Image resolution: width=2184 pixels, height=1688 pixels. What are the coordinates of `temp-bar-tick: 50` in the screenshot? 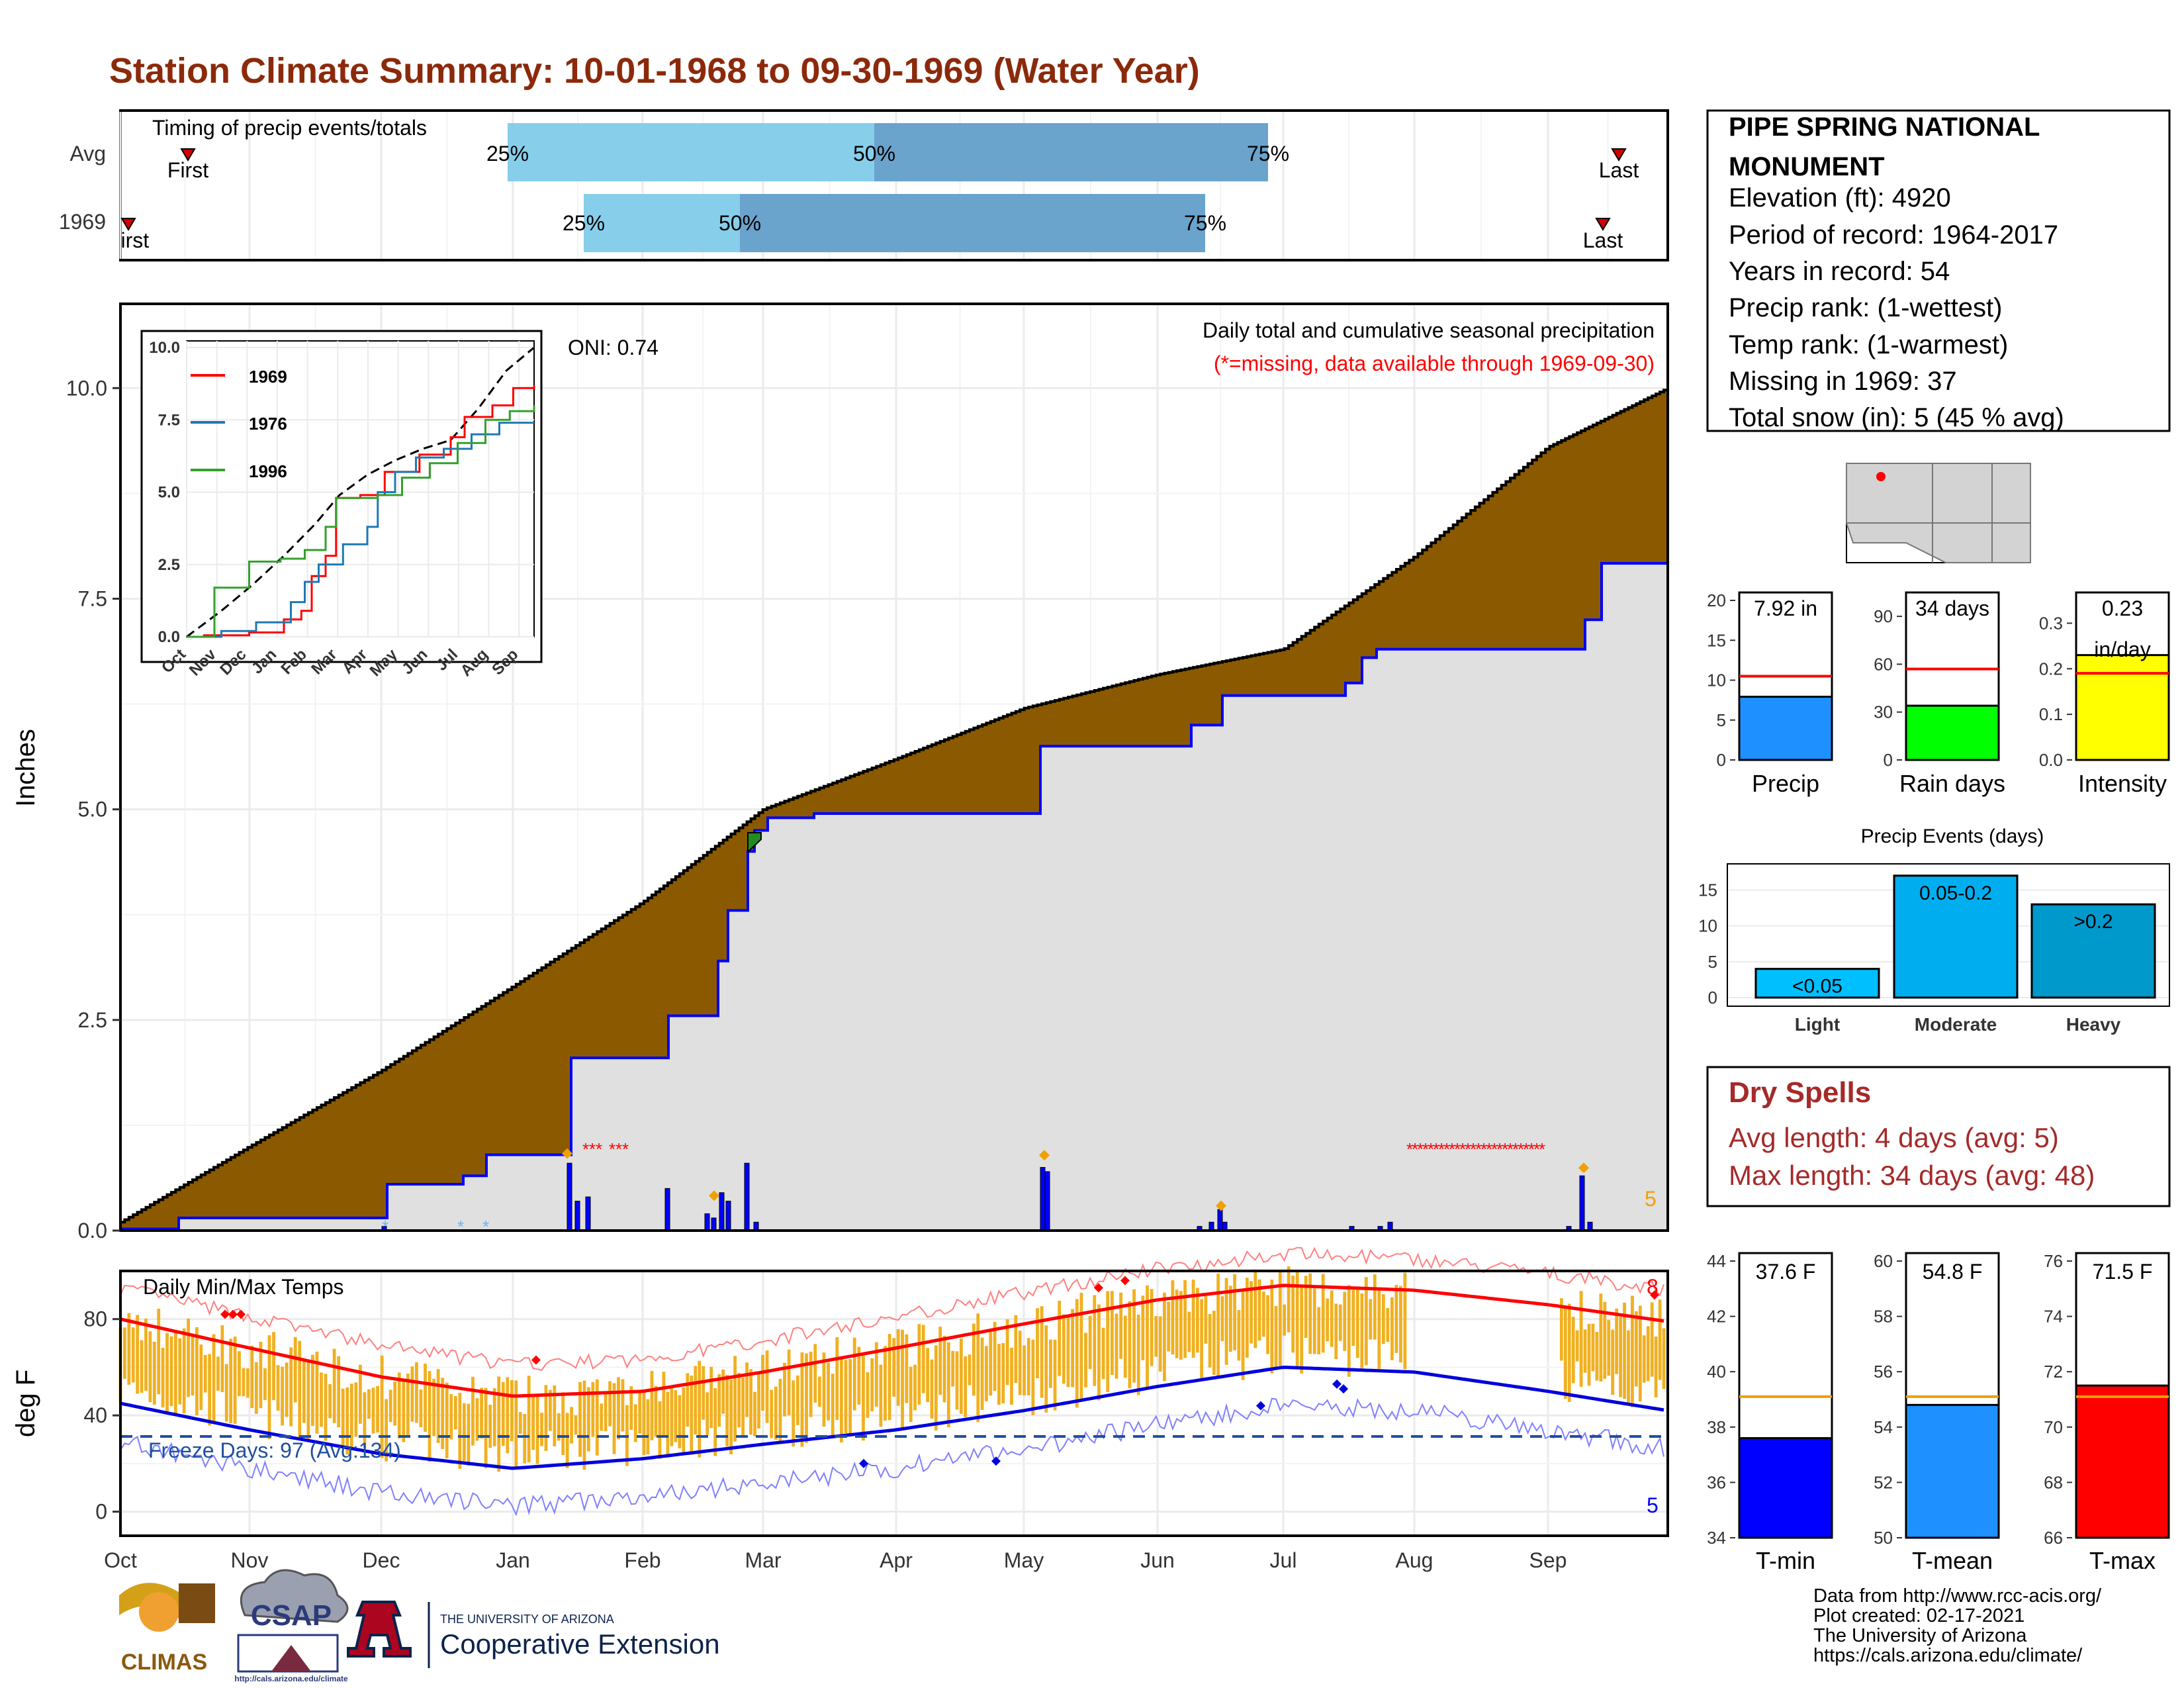 It's located at (1883, 1538).